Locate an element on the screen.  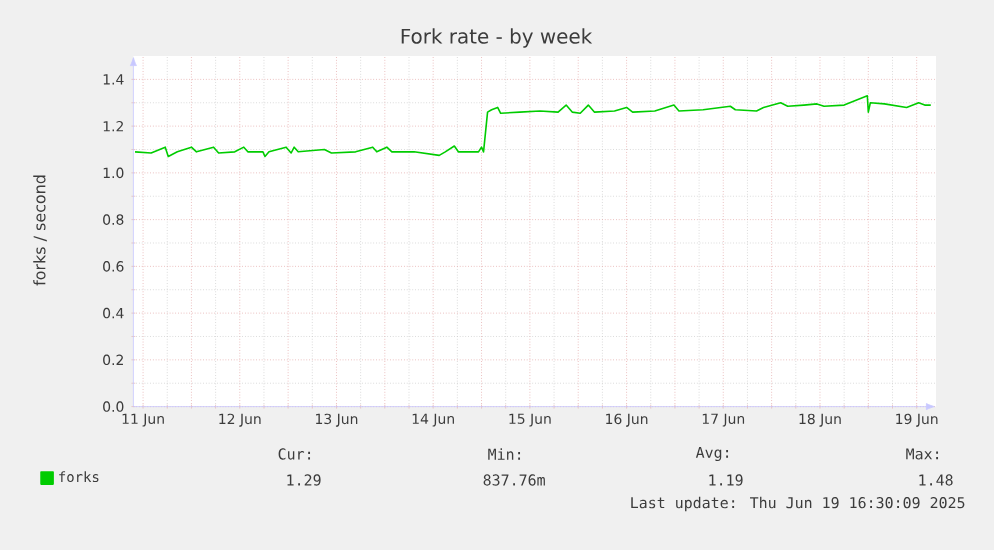
line-series is located at coordinates (533, 126).